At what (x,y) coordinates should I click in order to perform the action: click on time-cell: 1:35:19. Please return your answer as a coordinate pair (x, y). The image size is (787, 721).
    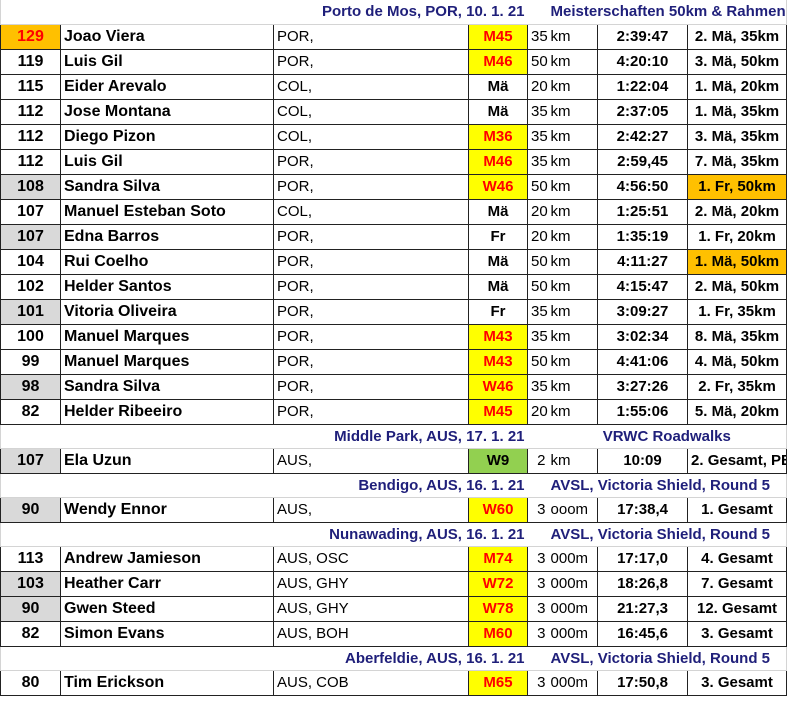
    Looking at the image, I should click on (643, 236).